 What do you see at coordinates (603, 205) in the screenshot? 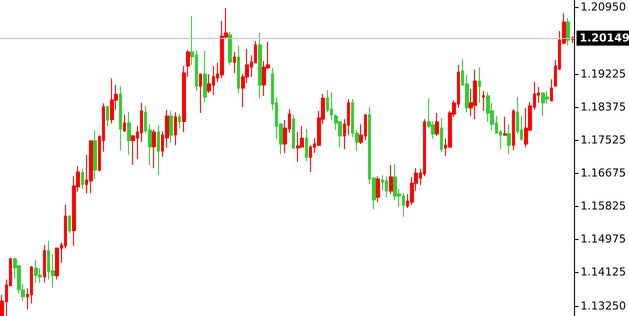
I see `y-tick-label: 1.15825` at bounding box center [603, 205].